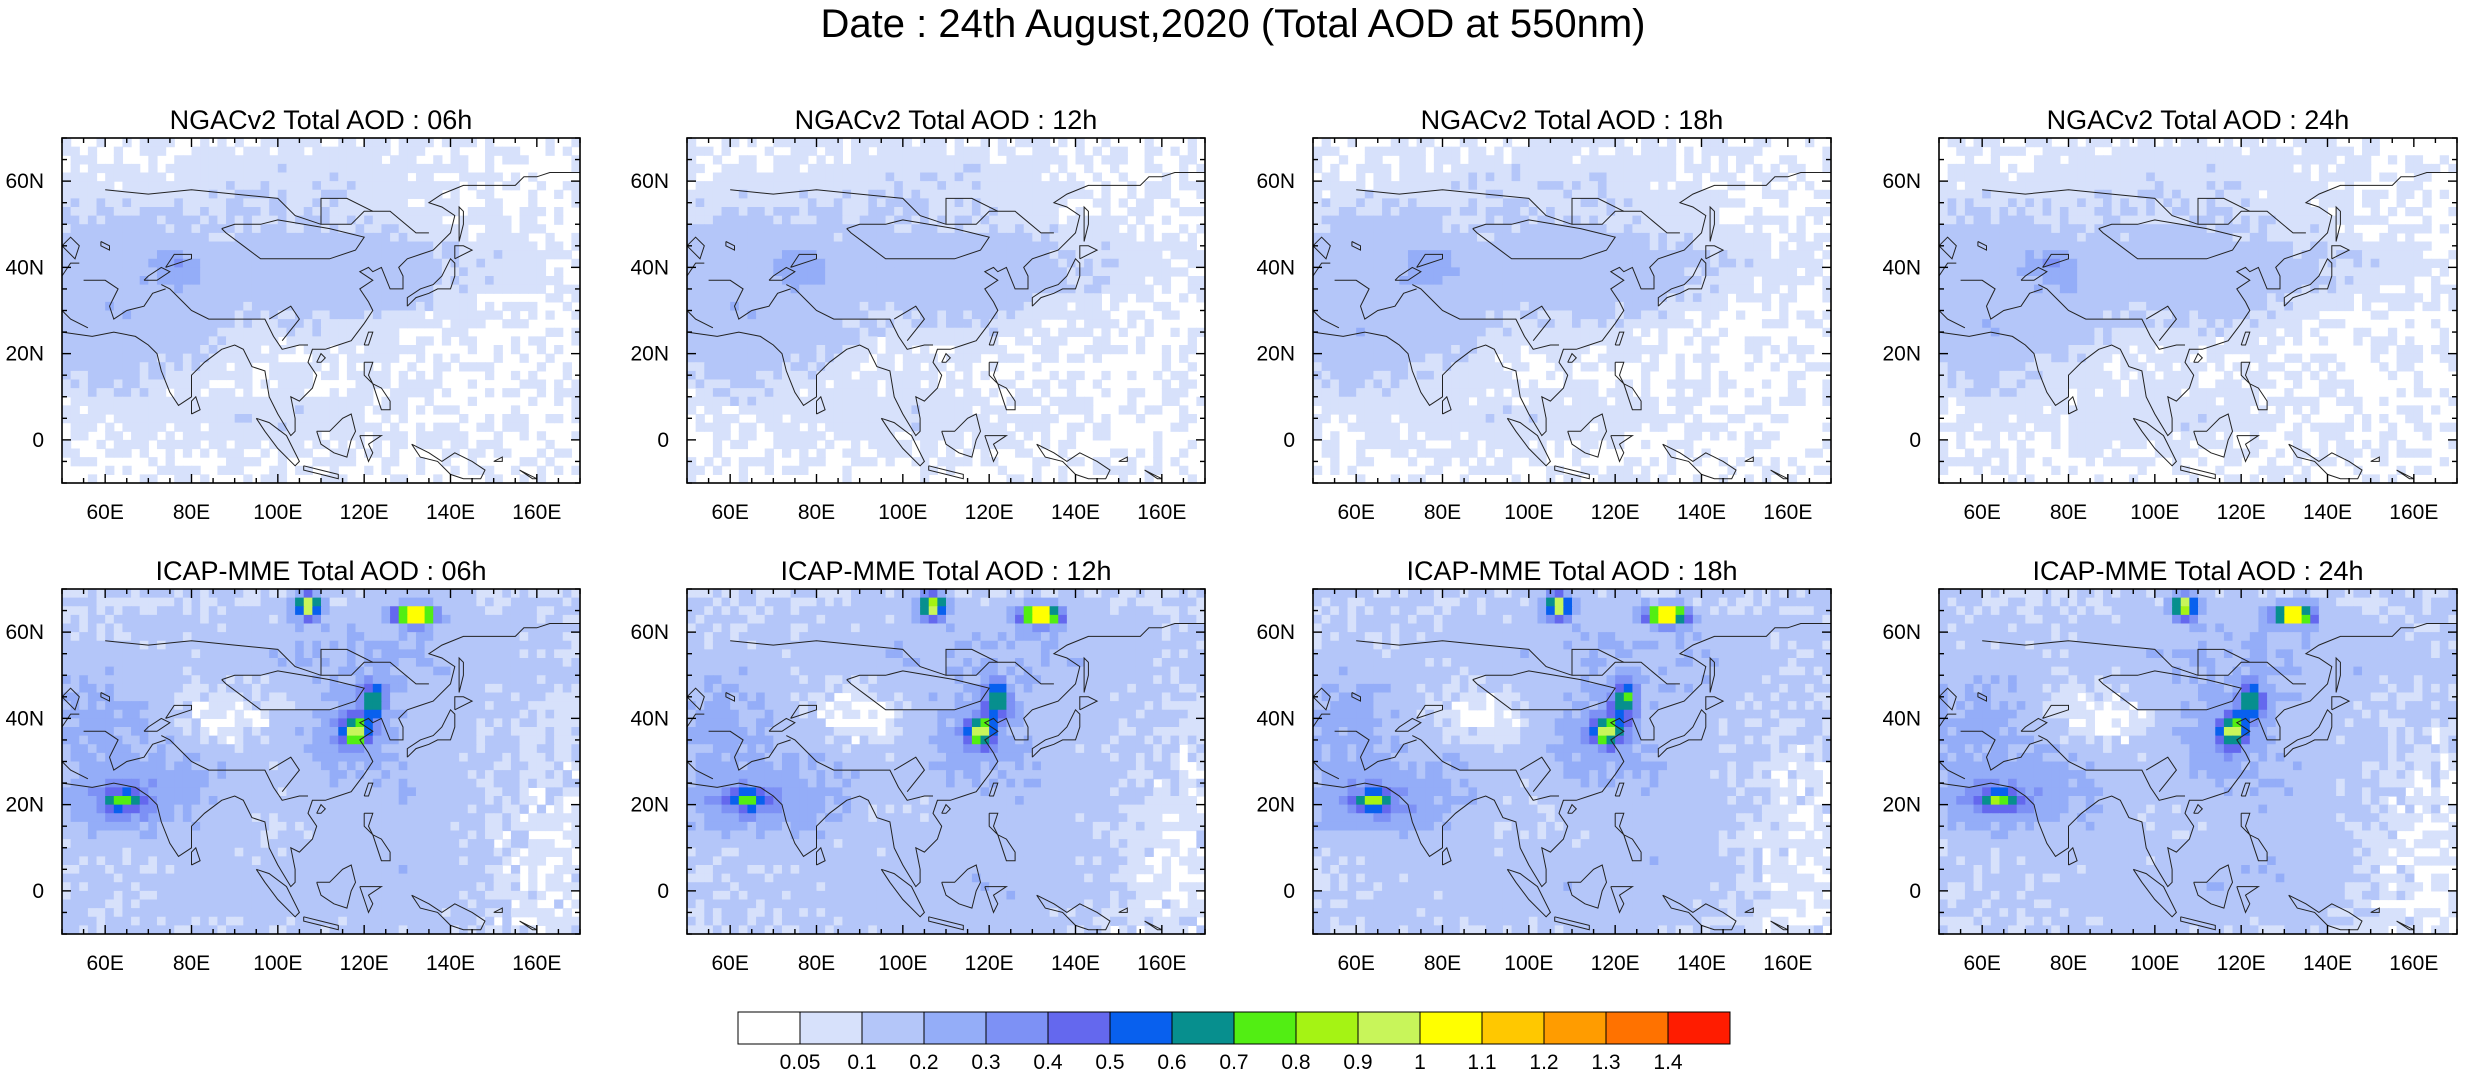 The width and height of the screenshot is (2466, 1073). I want to click on colorbar-tick-label: 0.05, so click(800, 1062).